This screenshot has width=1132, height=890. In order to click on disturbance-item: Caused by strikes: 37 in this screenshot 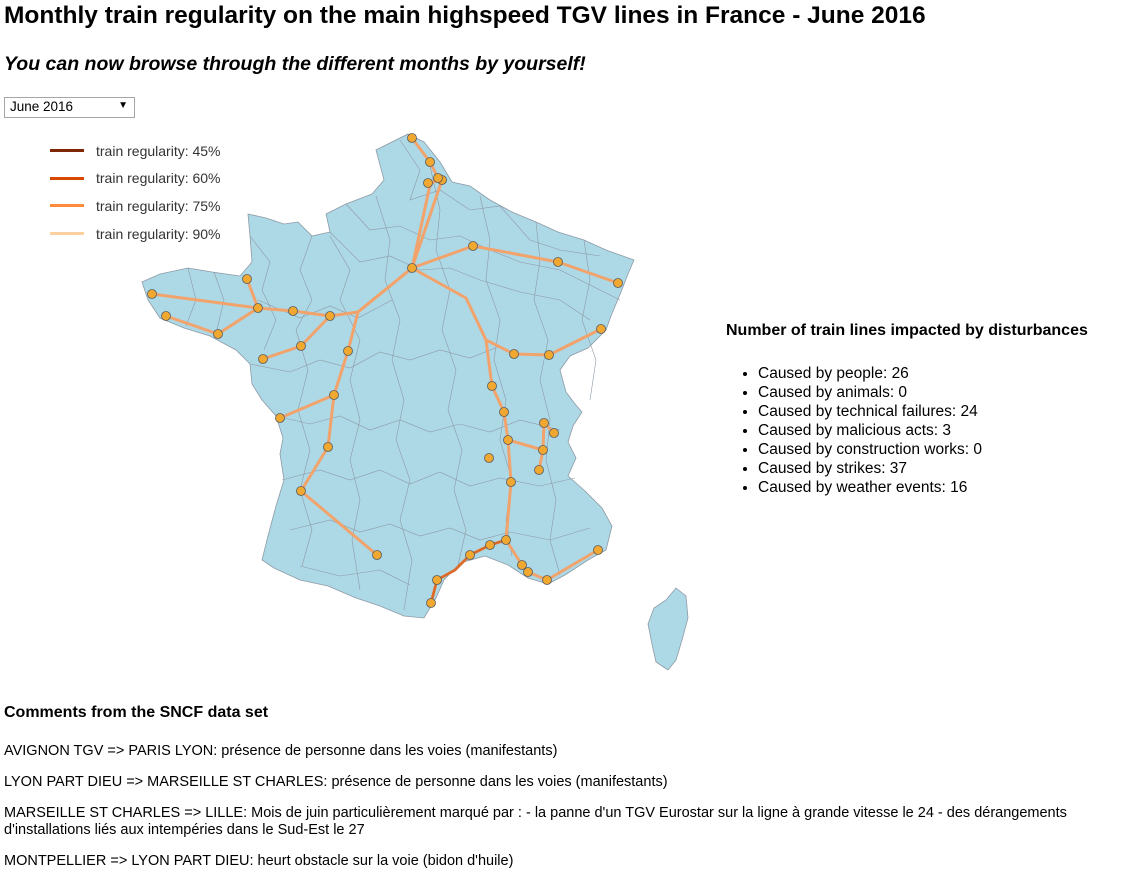, I will do `click(923, 468)`.